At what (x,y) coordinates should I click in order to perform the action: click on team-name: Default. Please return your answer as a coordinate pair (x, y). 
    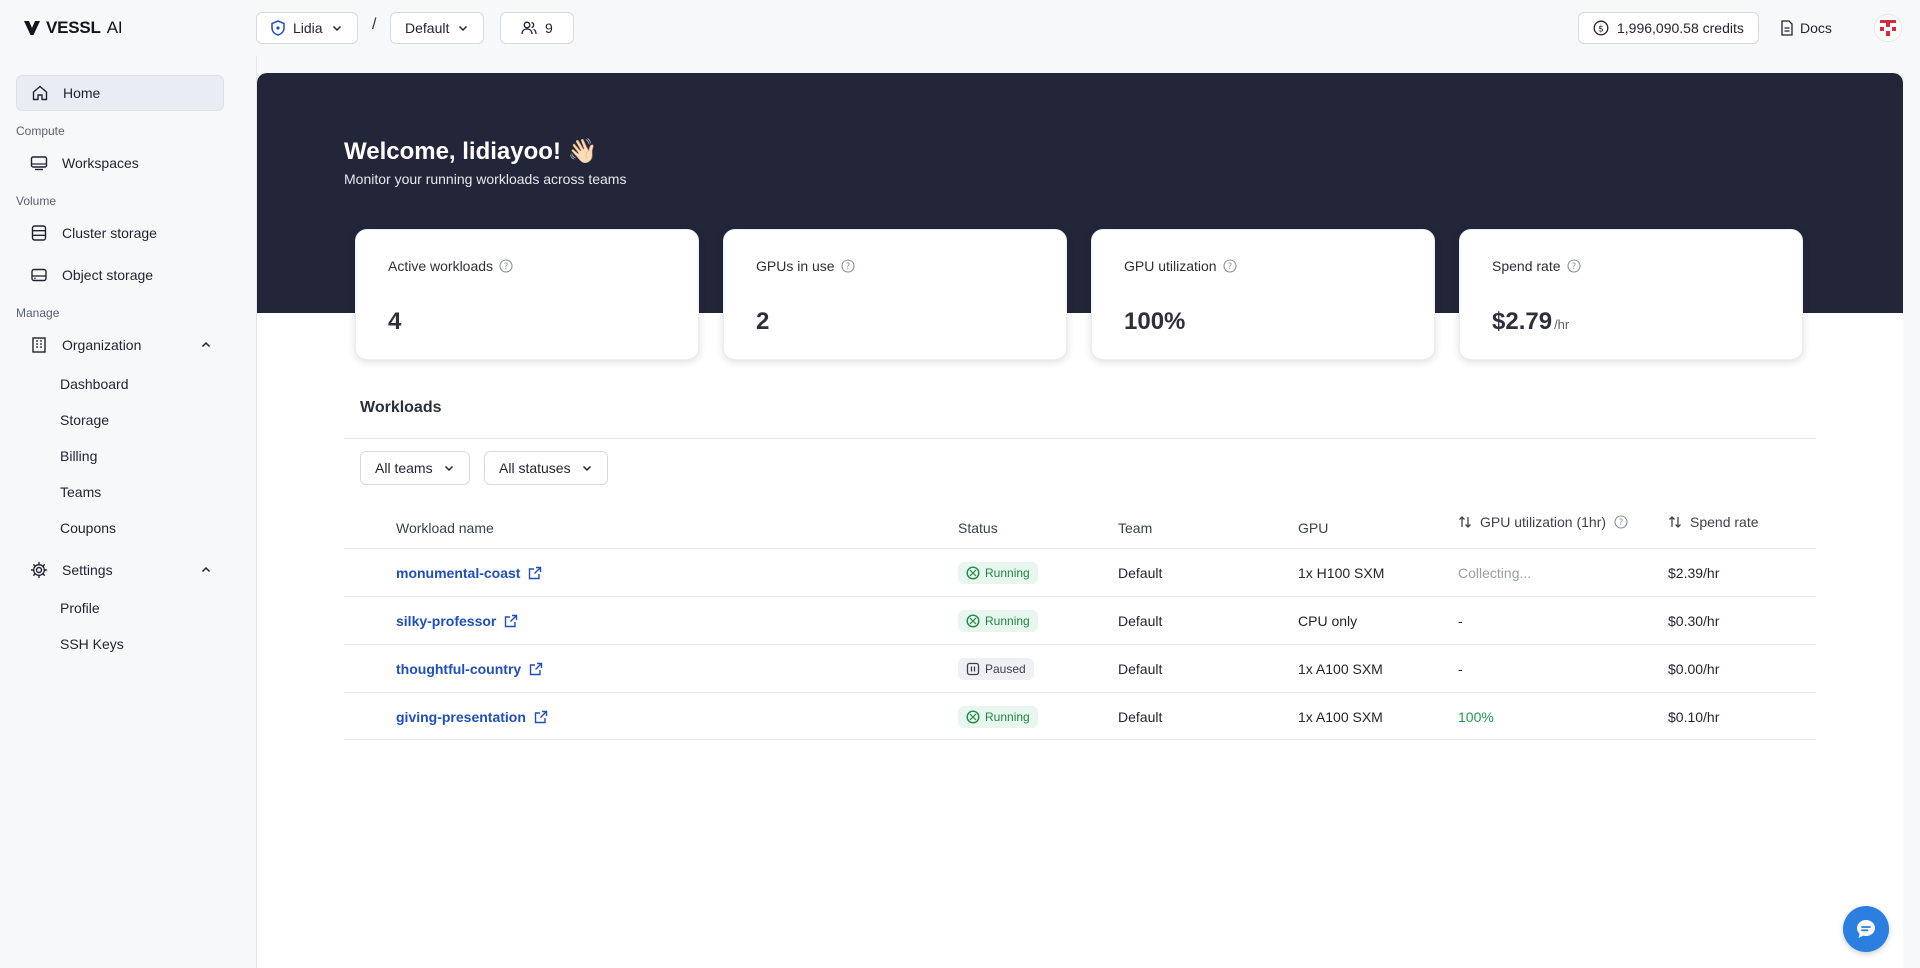
    Looking at the image, I should click on (427, 28).